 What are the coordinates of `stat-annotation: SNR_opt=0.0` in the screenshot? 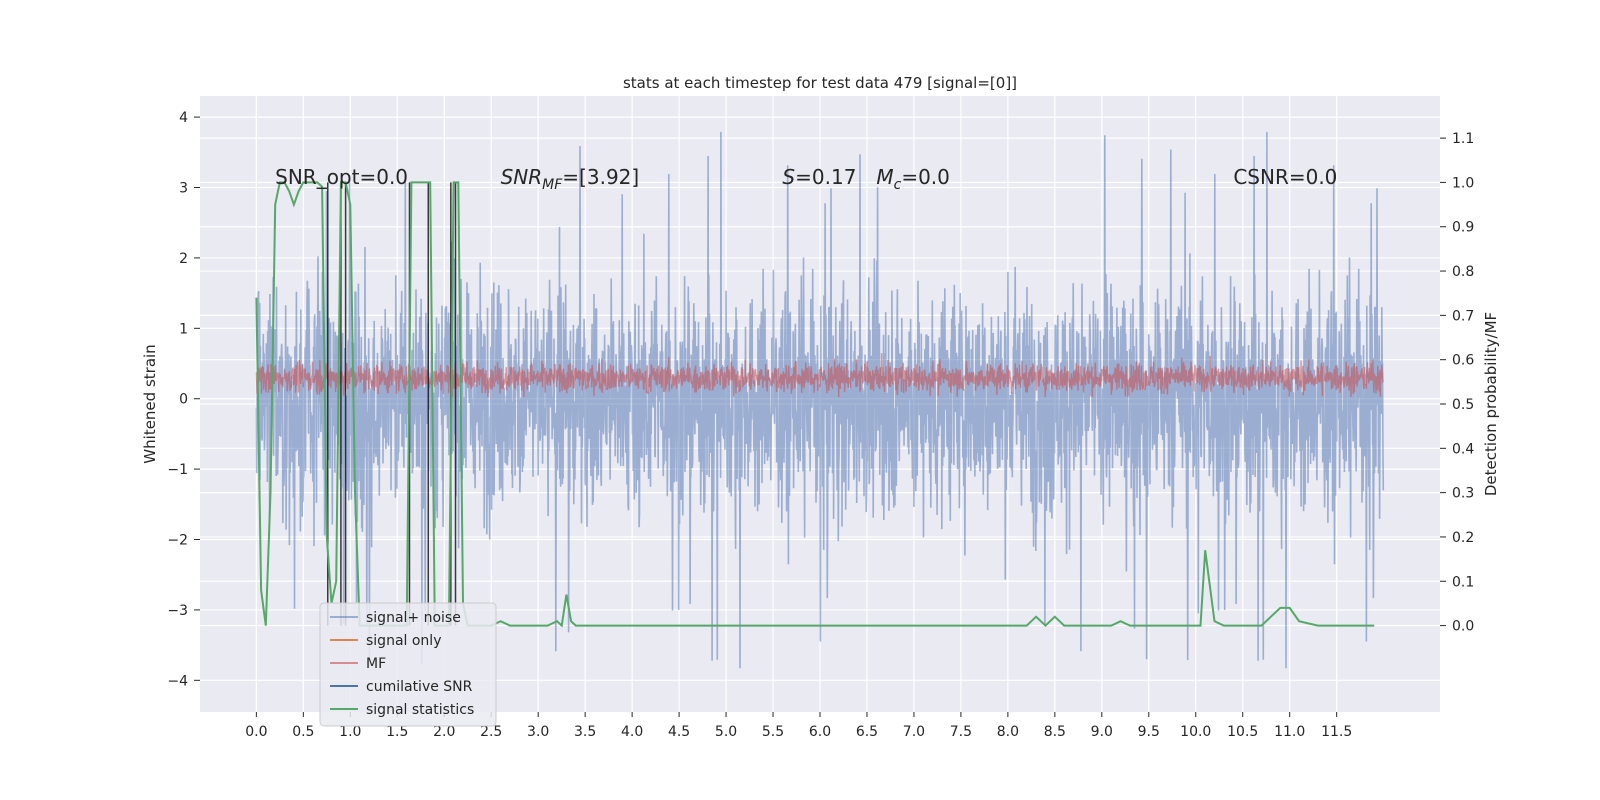 It's located at (341, 177).